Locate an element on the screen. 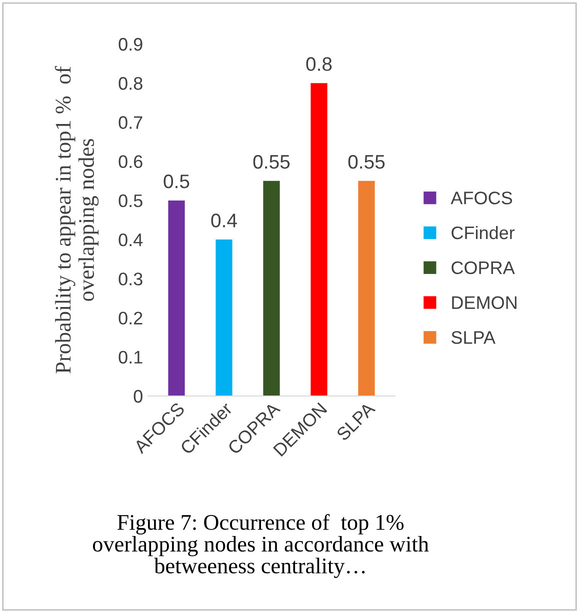 This screenshot has width=579, height=613. y-tick-label: 0.2 is located at coordinates (130, 318).